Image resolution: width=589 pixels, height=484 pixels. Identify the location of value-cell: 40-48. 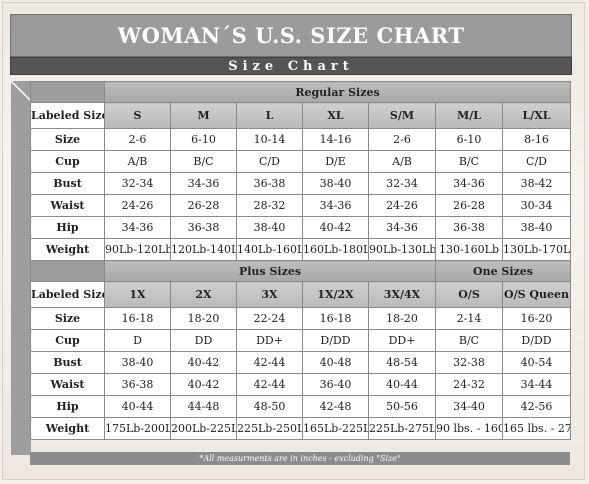
(335, 362).